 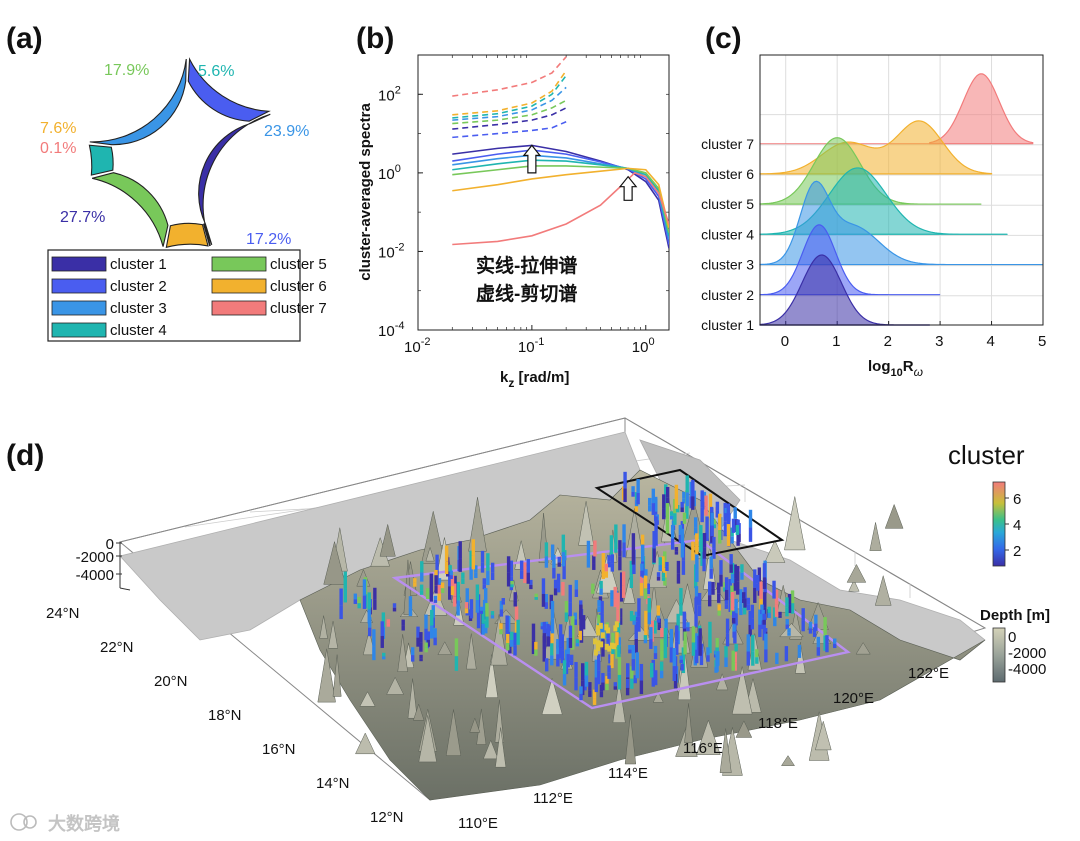 What do you see at coordinates (389, 94) in the screenshot?
I see `y-tick-label-b: 102` at bounding box center [389, 94].